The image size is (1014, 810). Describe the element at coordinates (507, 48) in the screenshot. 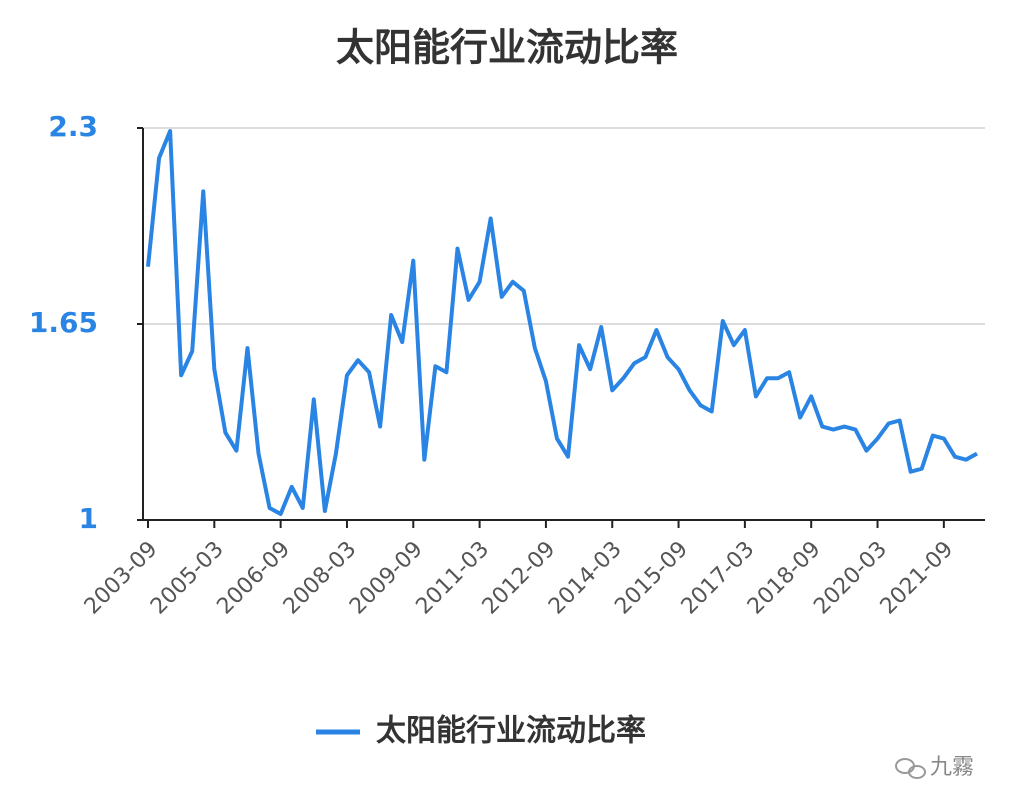

I see `chart-title: 太阳能行业流动比率` at that location.